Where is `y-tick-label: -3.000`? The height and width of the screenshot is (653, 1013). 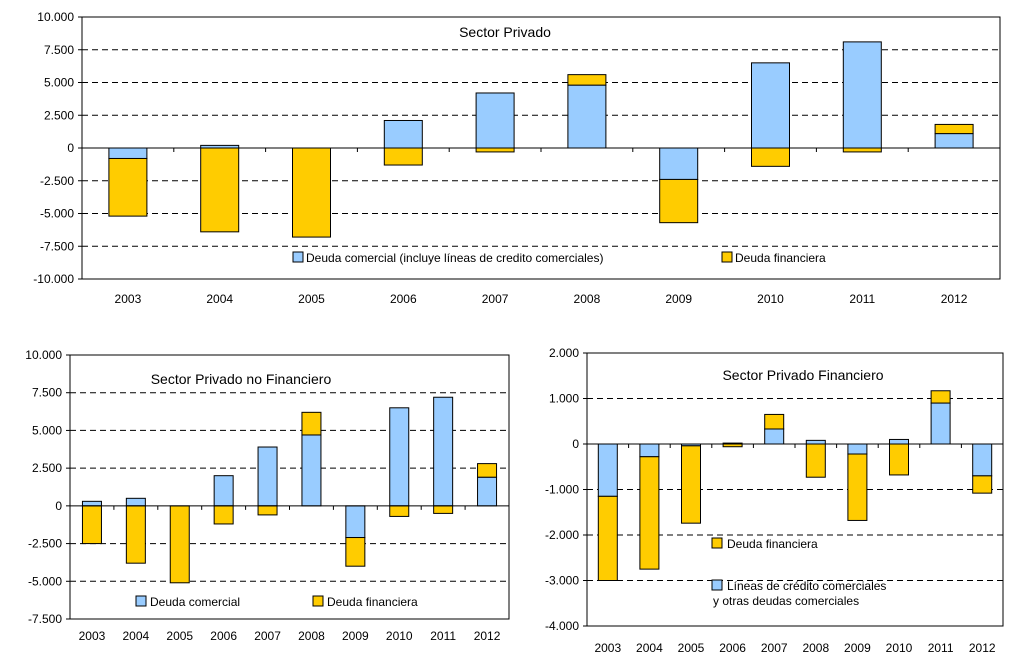
y-tick-label: -3.000 is located at coordinates (562, 581).